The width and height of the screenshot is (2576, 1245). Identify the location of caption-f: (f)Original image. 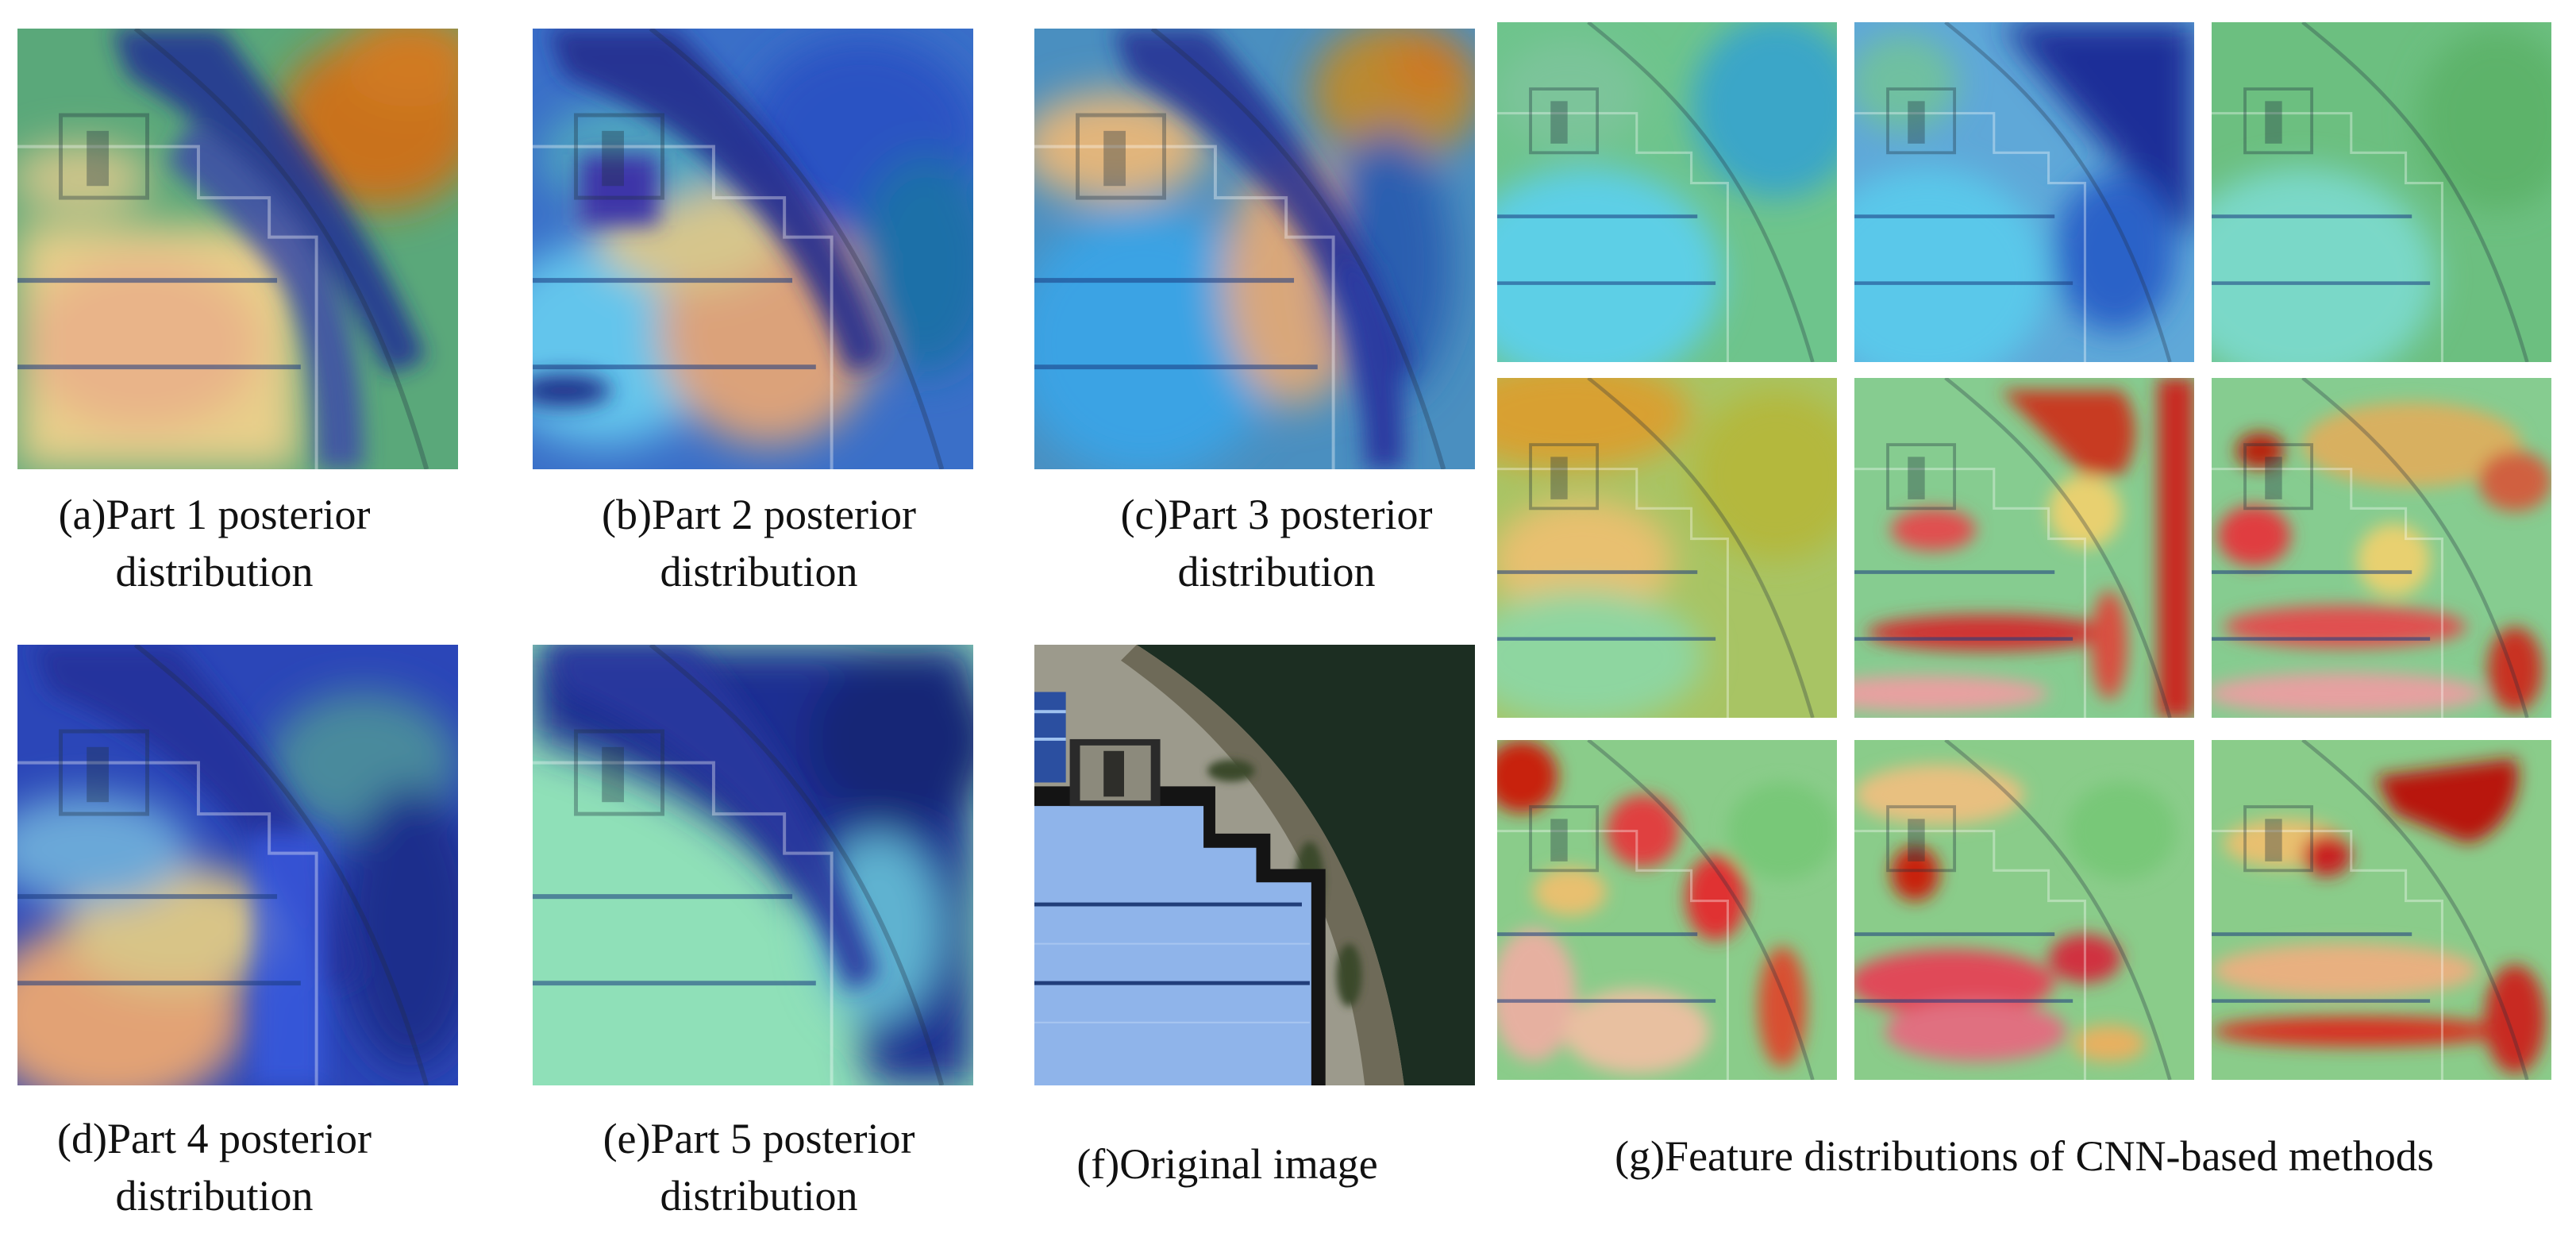
(1227, 1164).